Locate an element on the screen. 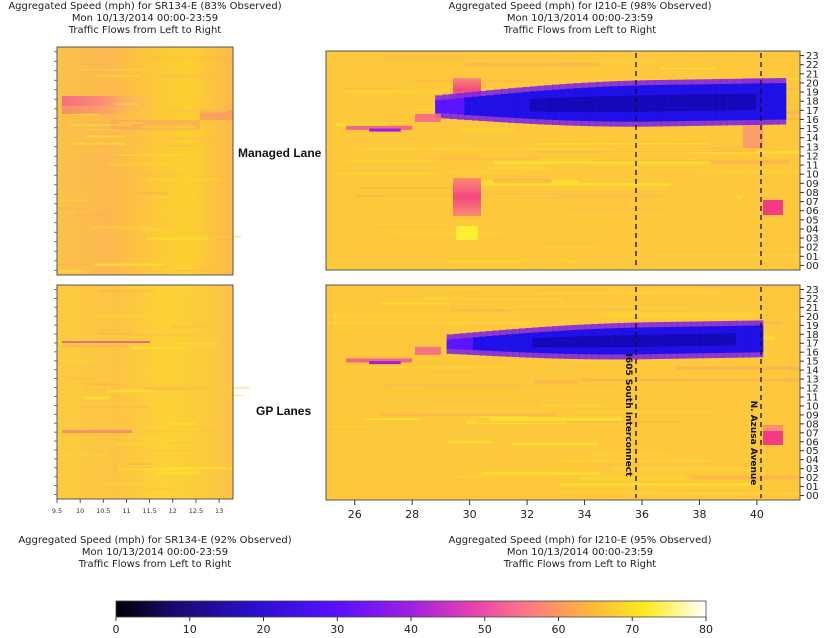 The image size is (830, 638). x-tick-label: 38 is located at coordinates (699, 514).